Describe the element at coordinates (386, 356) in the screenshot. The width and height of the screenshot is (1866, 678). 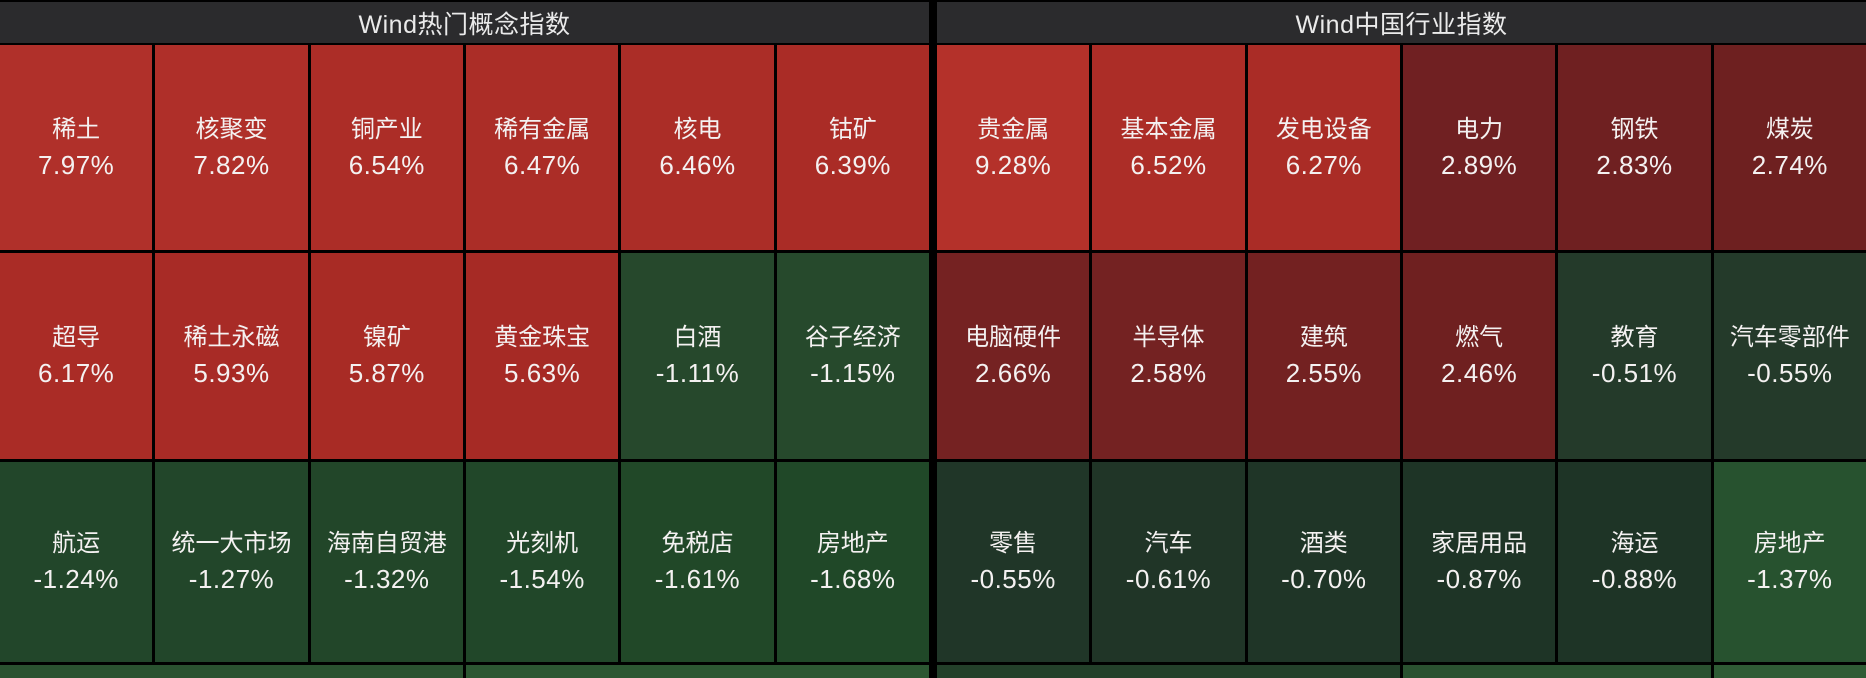
I see `heatmap-cell: 镍矿 5.87%` at that location.